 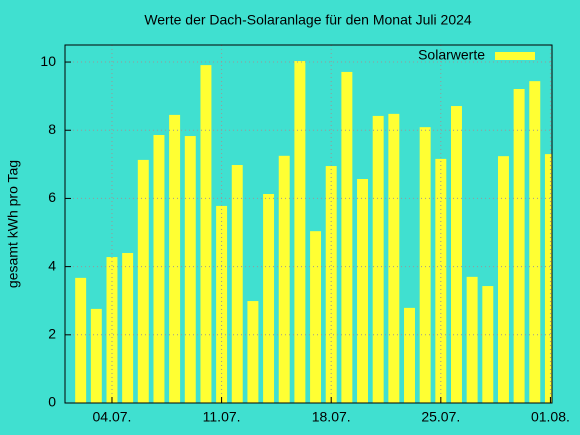 I want to click on x-tick-label: 01.08., so click(x=550, y=417).